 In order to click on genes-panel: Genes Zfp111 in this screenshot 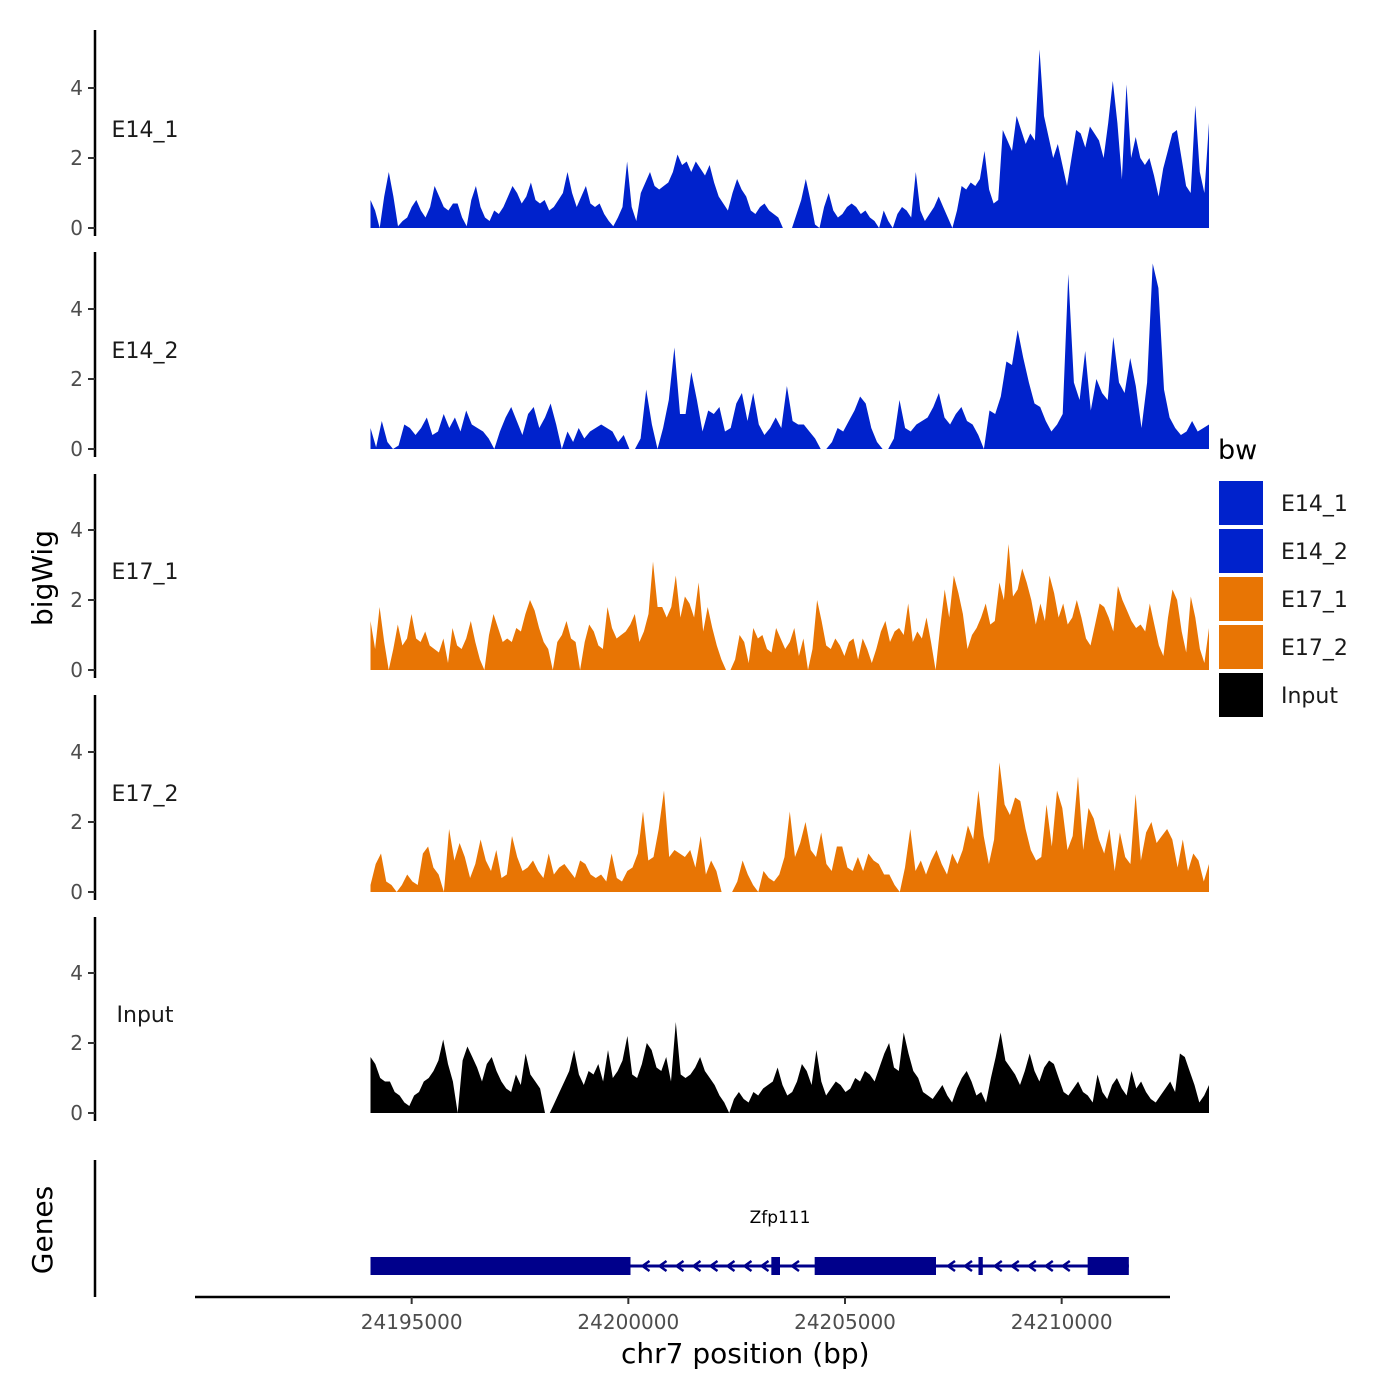, I will do `click(577, 1228)`.